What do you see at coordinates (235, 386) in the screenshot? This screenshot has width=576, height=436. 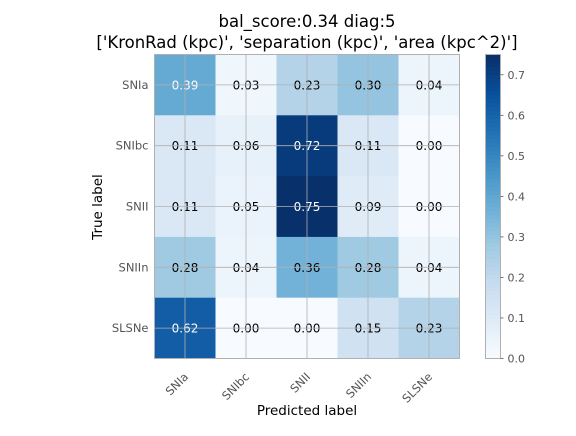 I see `x-tick-label: SNIbc` at bounding box center [235, 386].